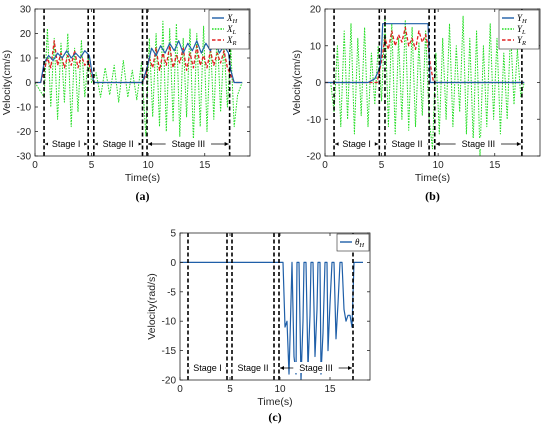 This screenshot has width=550, height=434. What do you see at coordinates (231, 30) in the screenshot?
I see `legend-entry-L: XL` at bounding box center [231, 30].